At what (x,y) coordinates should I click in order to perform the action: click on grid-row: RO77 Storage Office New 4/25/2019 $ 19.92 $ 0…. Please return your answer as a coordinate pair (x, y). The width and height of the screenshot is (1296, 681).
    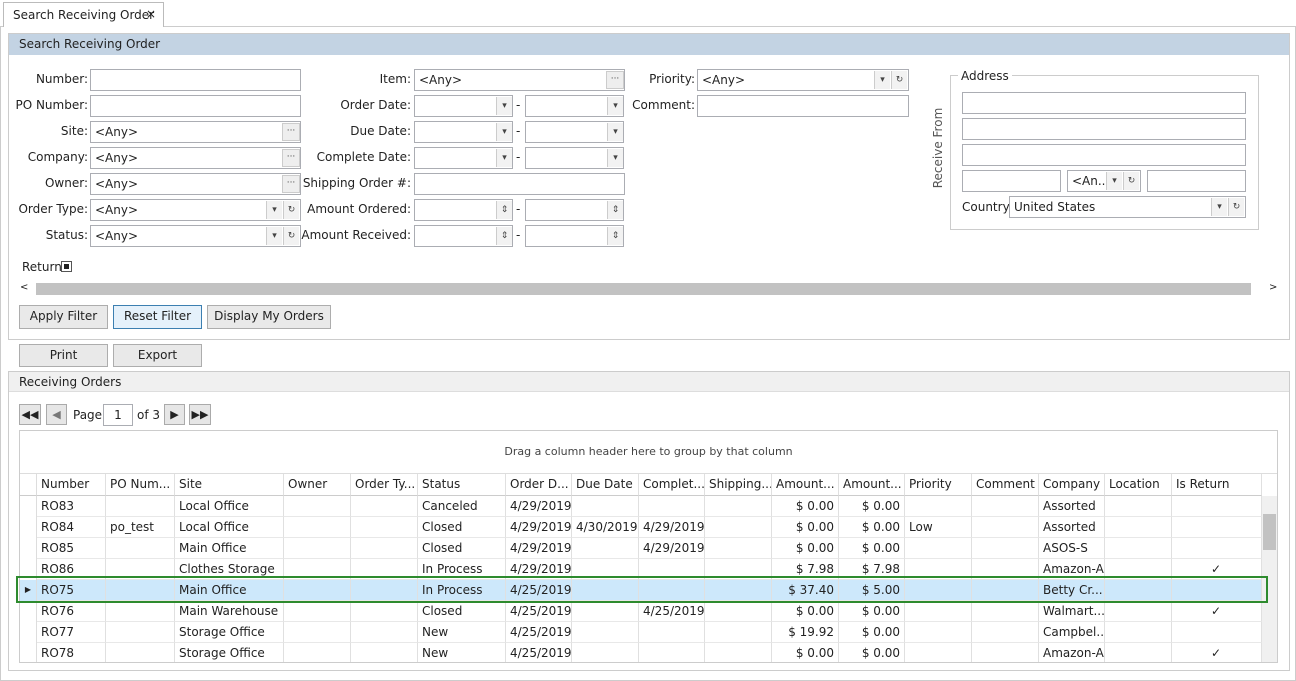
    Looking at the image, I should click on (641, 632).